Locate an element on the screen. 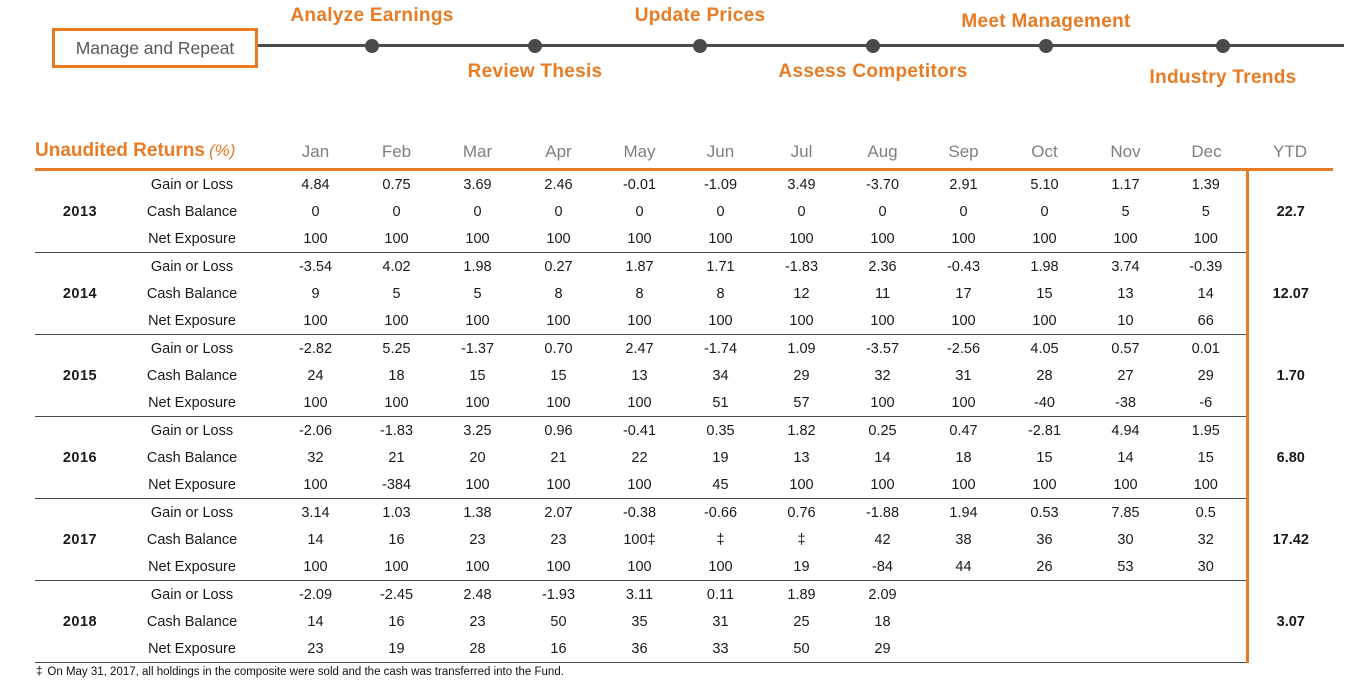  data-cell: -0.39 is located at coordinates (1206, 266).